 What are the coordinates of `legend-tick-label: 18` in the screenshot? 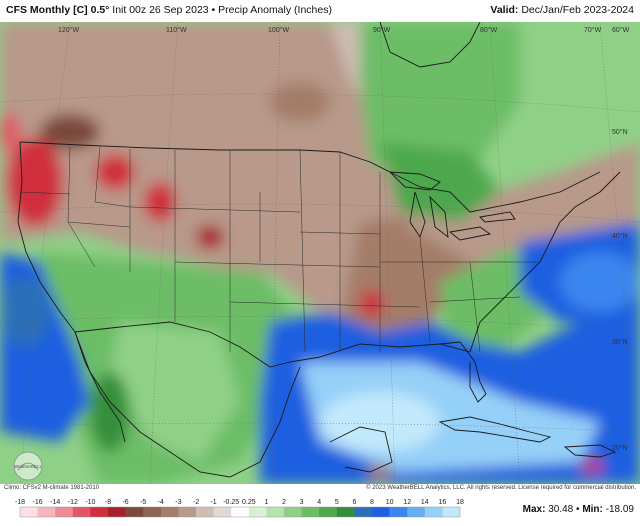 It's located at (460, 502).